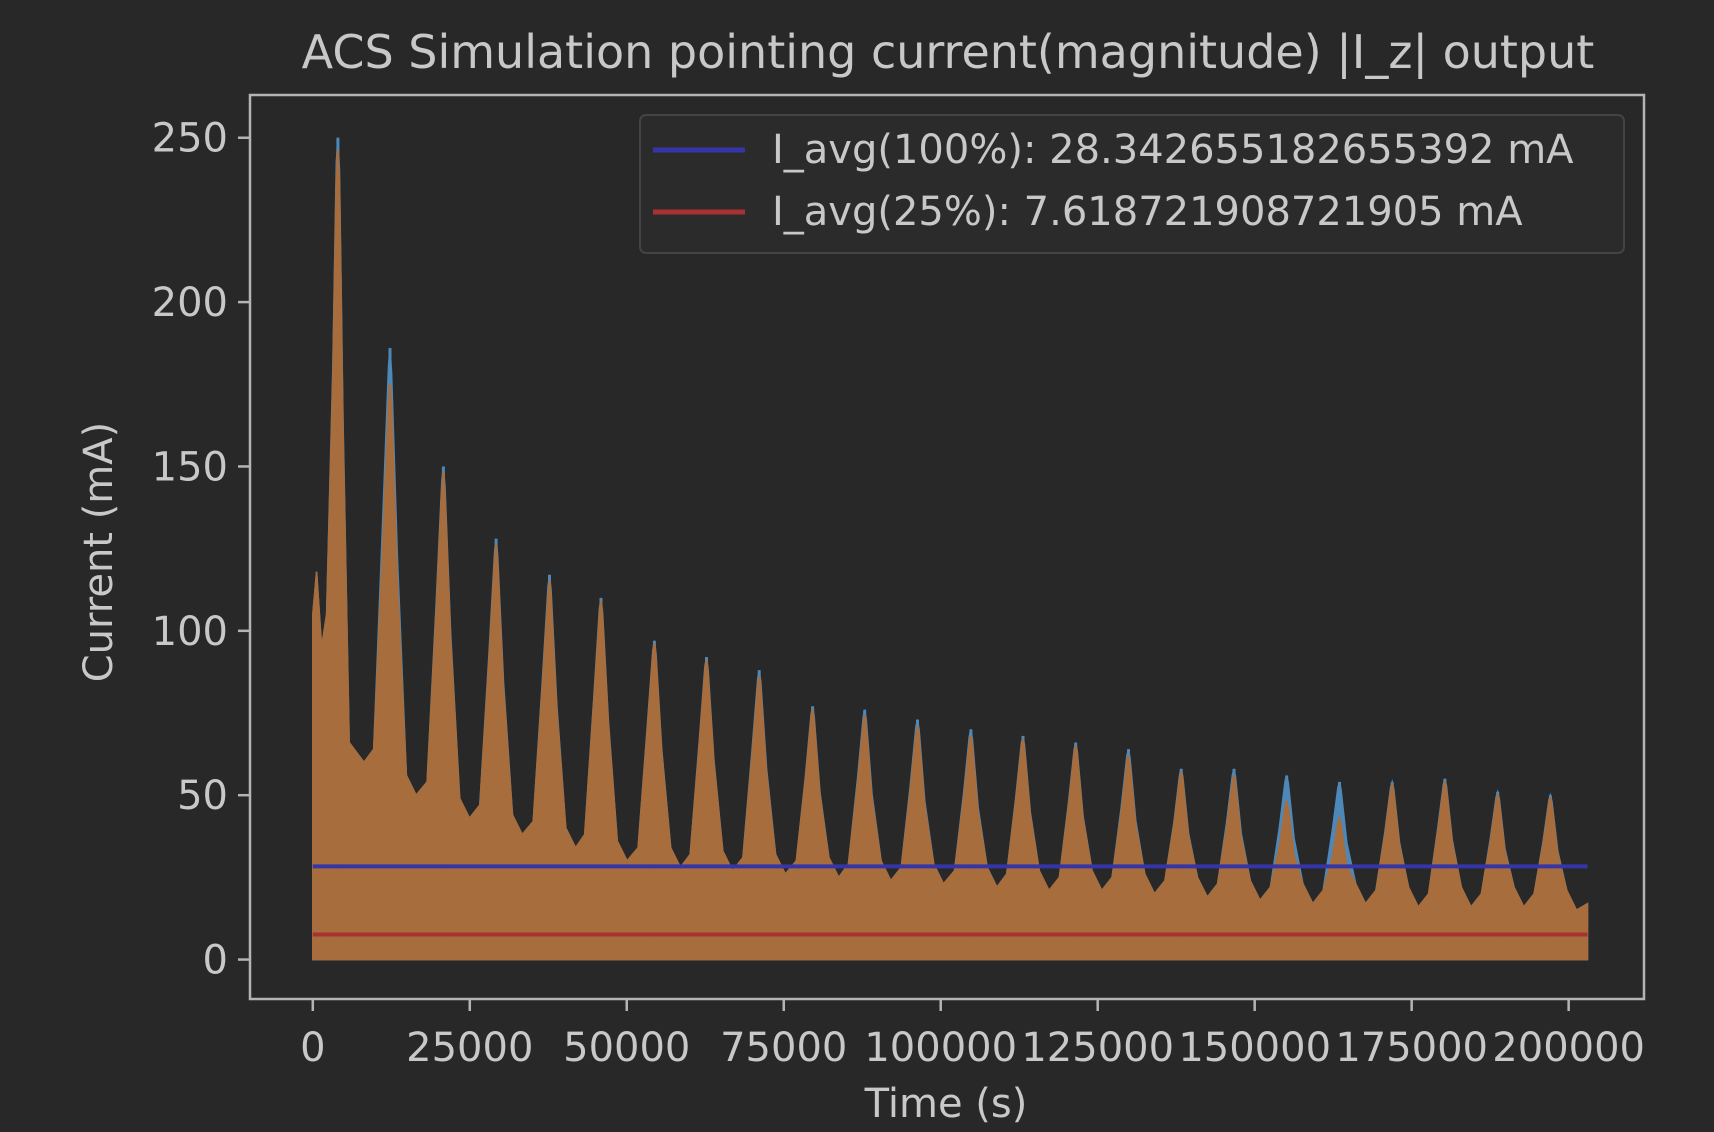 This screenshot has width=1714, height=1132. I want to click on y-axis: 0 50 100 150 200 250, so click(201, 550).